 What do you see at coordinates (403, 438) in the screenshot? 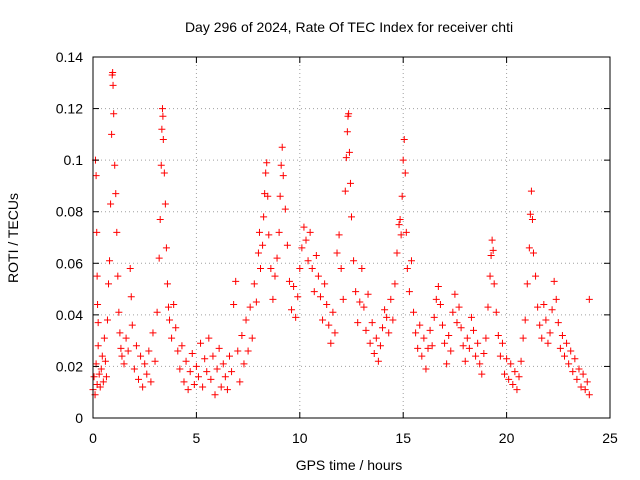
I see `x-tick-label: 15` at bounding box center [403, 438].